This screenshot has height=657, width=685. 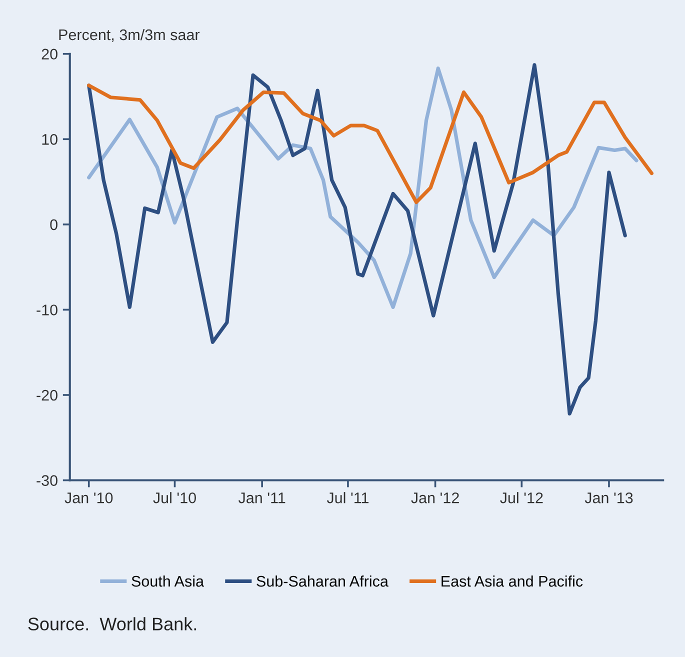 I want to click on x-tick-label: Jan '11, so click(x=262, y=498).